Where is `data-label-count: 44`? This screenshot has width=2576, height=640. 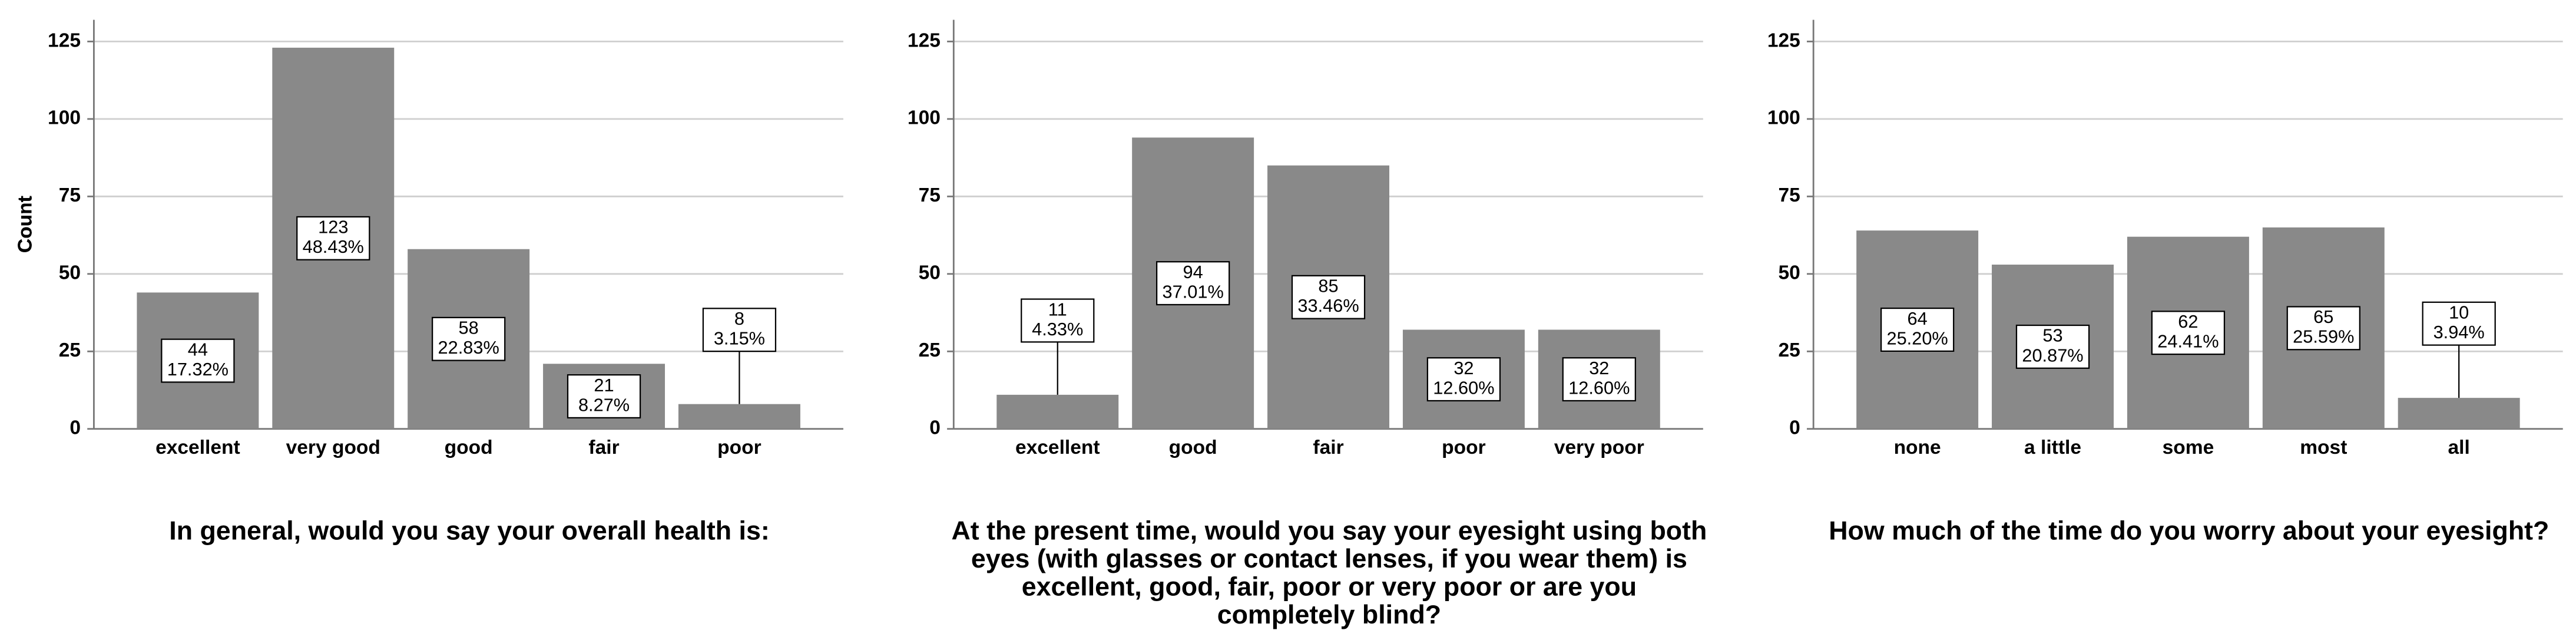 data-label-count: 44 is located at coordinates (198, 349).